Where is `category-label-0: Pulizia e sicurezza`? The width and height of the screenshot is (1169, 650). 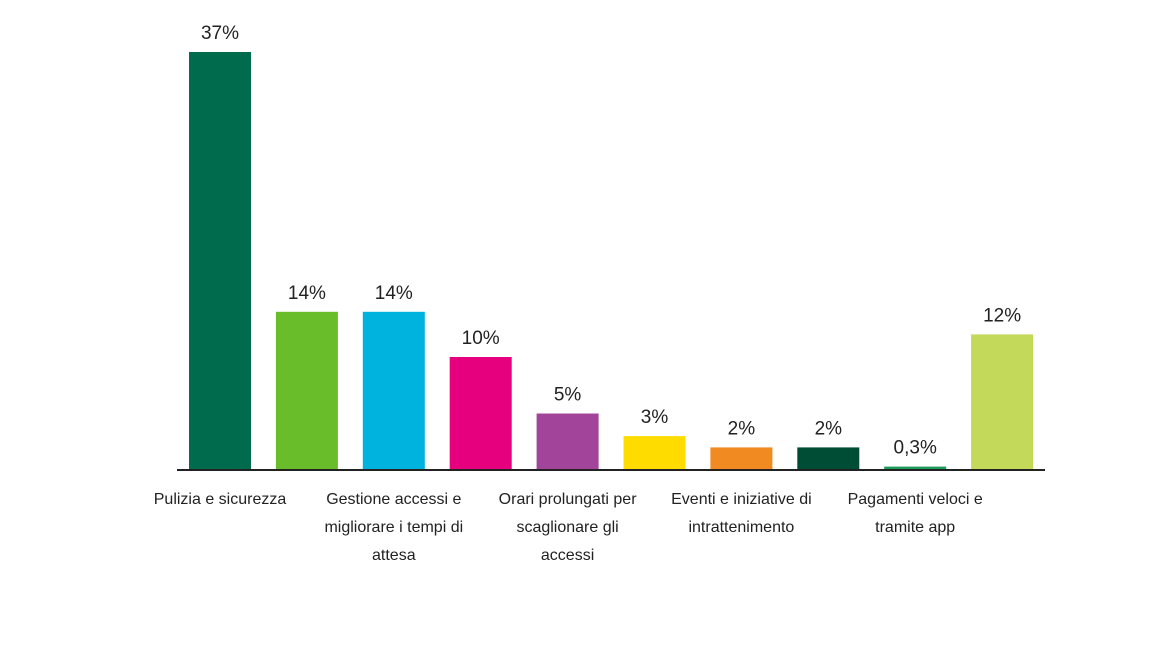 category-label-0: Pulizia e sicurezza is located at coordinates (220, 499).